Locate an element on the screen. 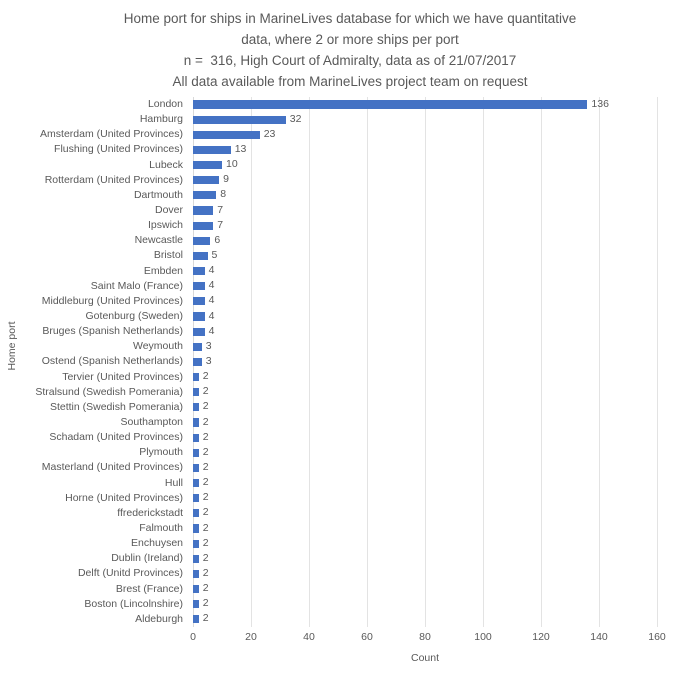 The height and width of the screenshot is (678, 700). bar-row: 10 is located at coordinates (425, 165).